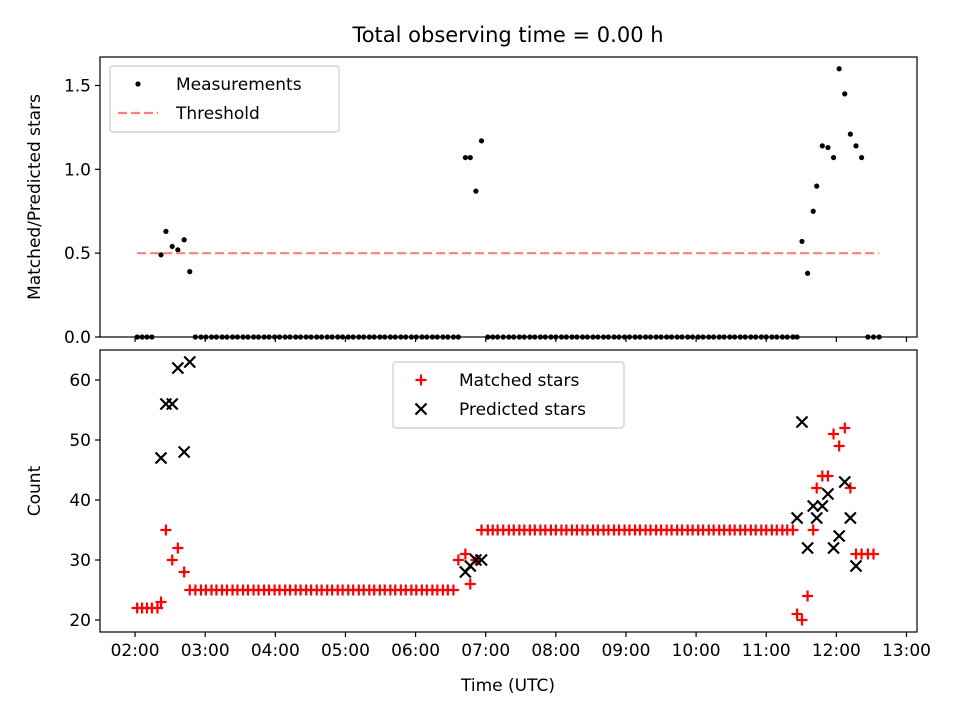 This screenshot has width=960, height=720. Describe the element at coordinates (77, 338) in the screenshot. I see `y-tick-label: 0.0` at that location.